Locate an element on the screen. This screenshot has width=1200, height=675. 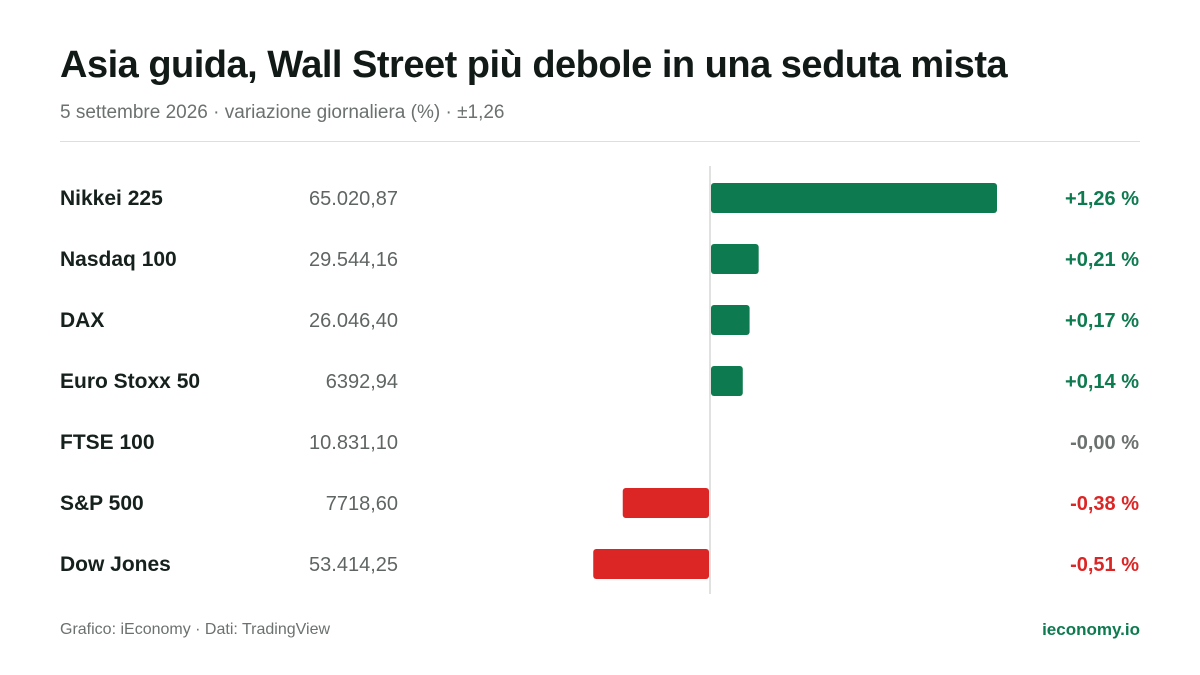
change-percent-label: +0,21 % is located at coordinates (1102, 260).